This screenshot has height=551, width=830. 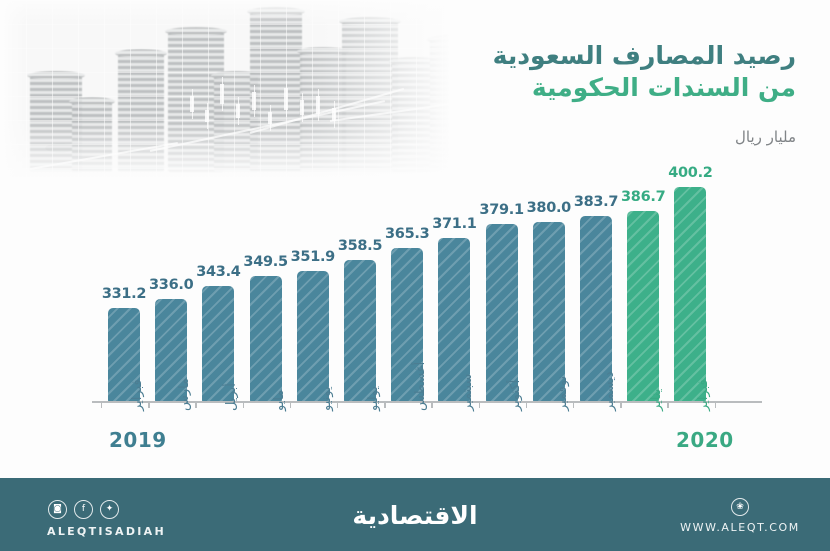 I want to click on website-url: WWW.ALEQT.COM, so click(x=740, y=527).